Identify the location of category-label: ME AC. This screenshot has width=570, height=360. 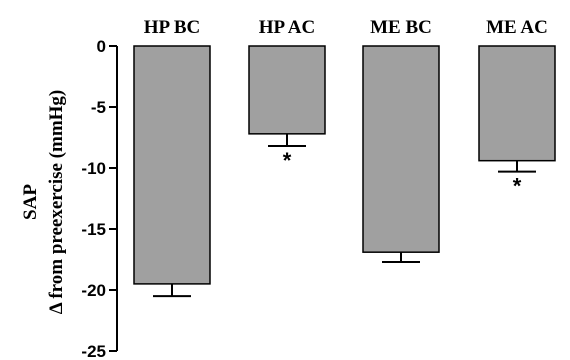
(517, 27).